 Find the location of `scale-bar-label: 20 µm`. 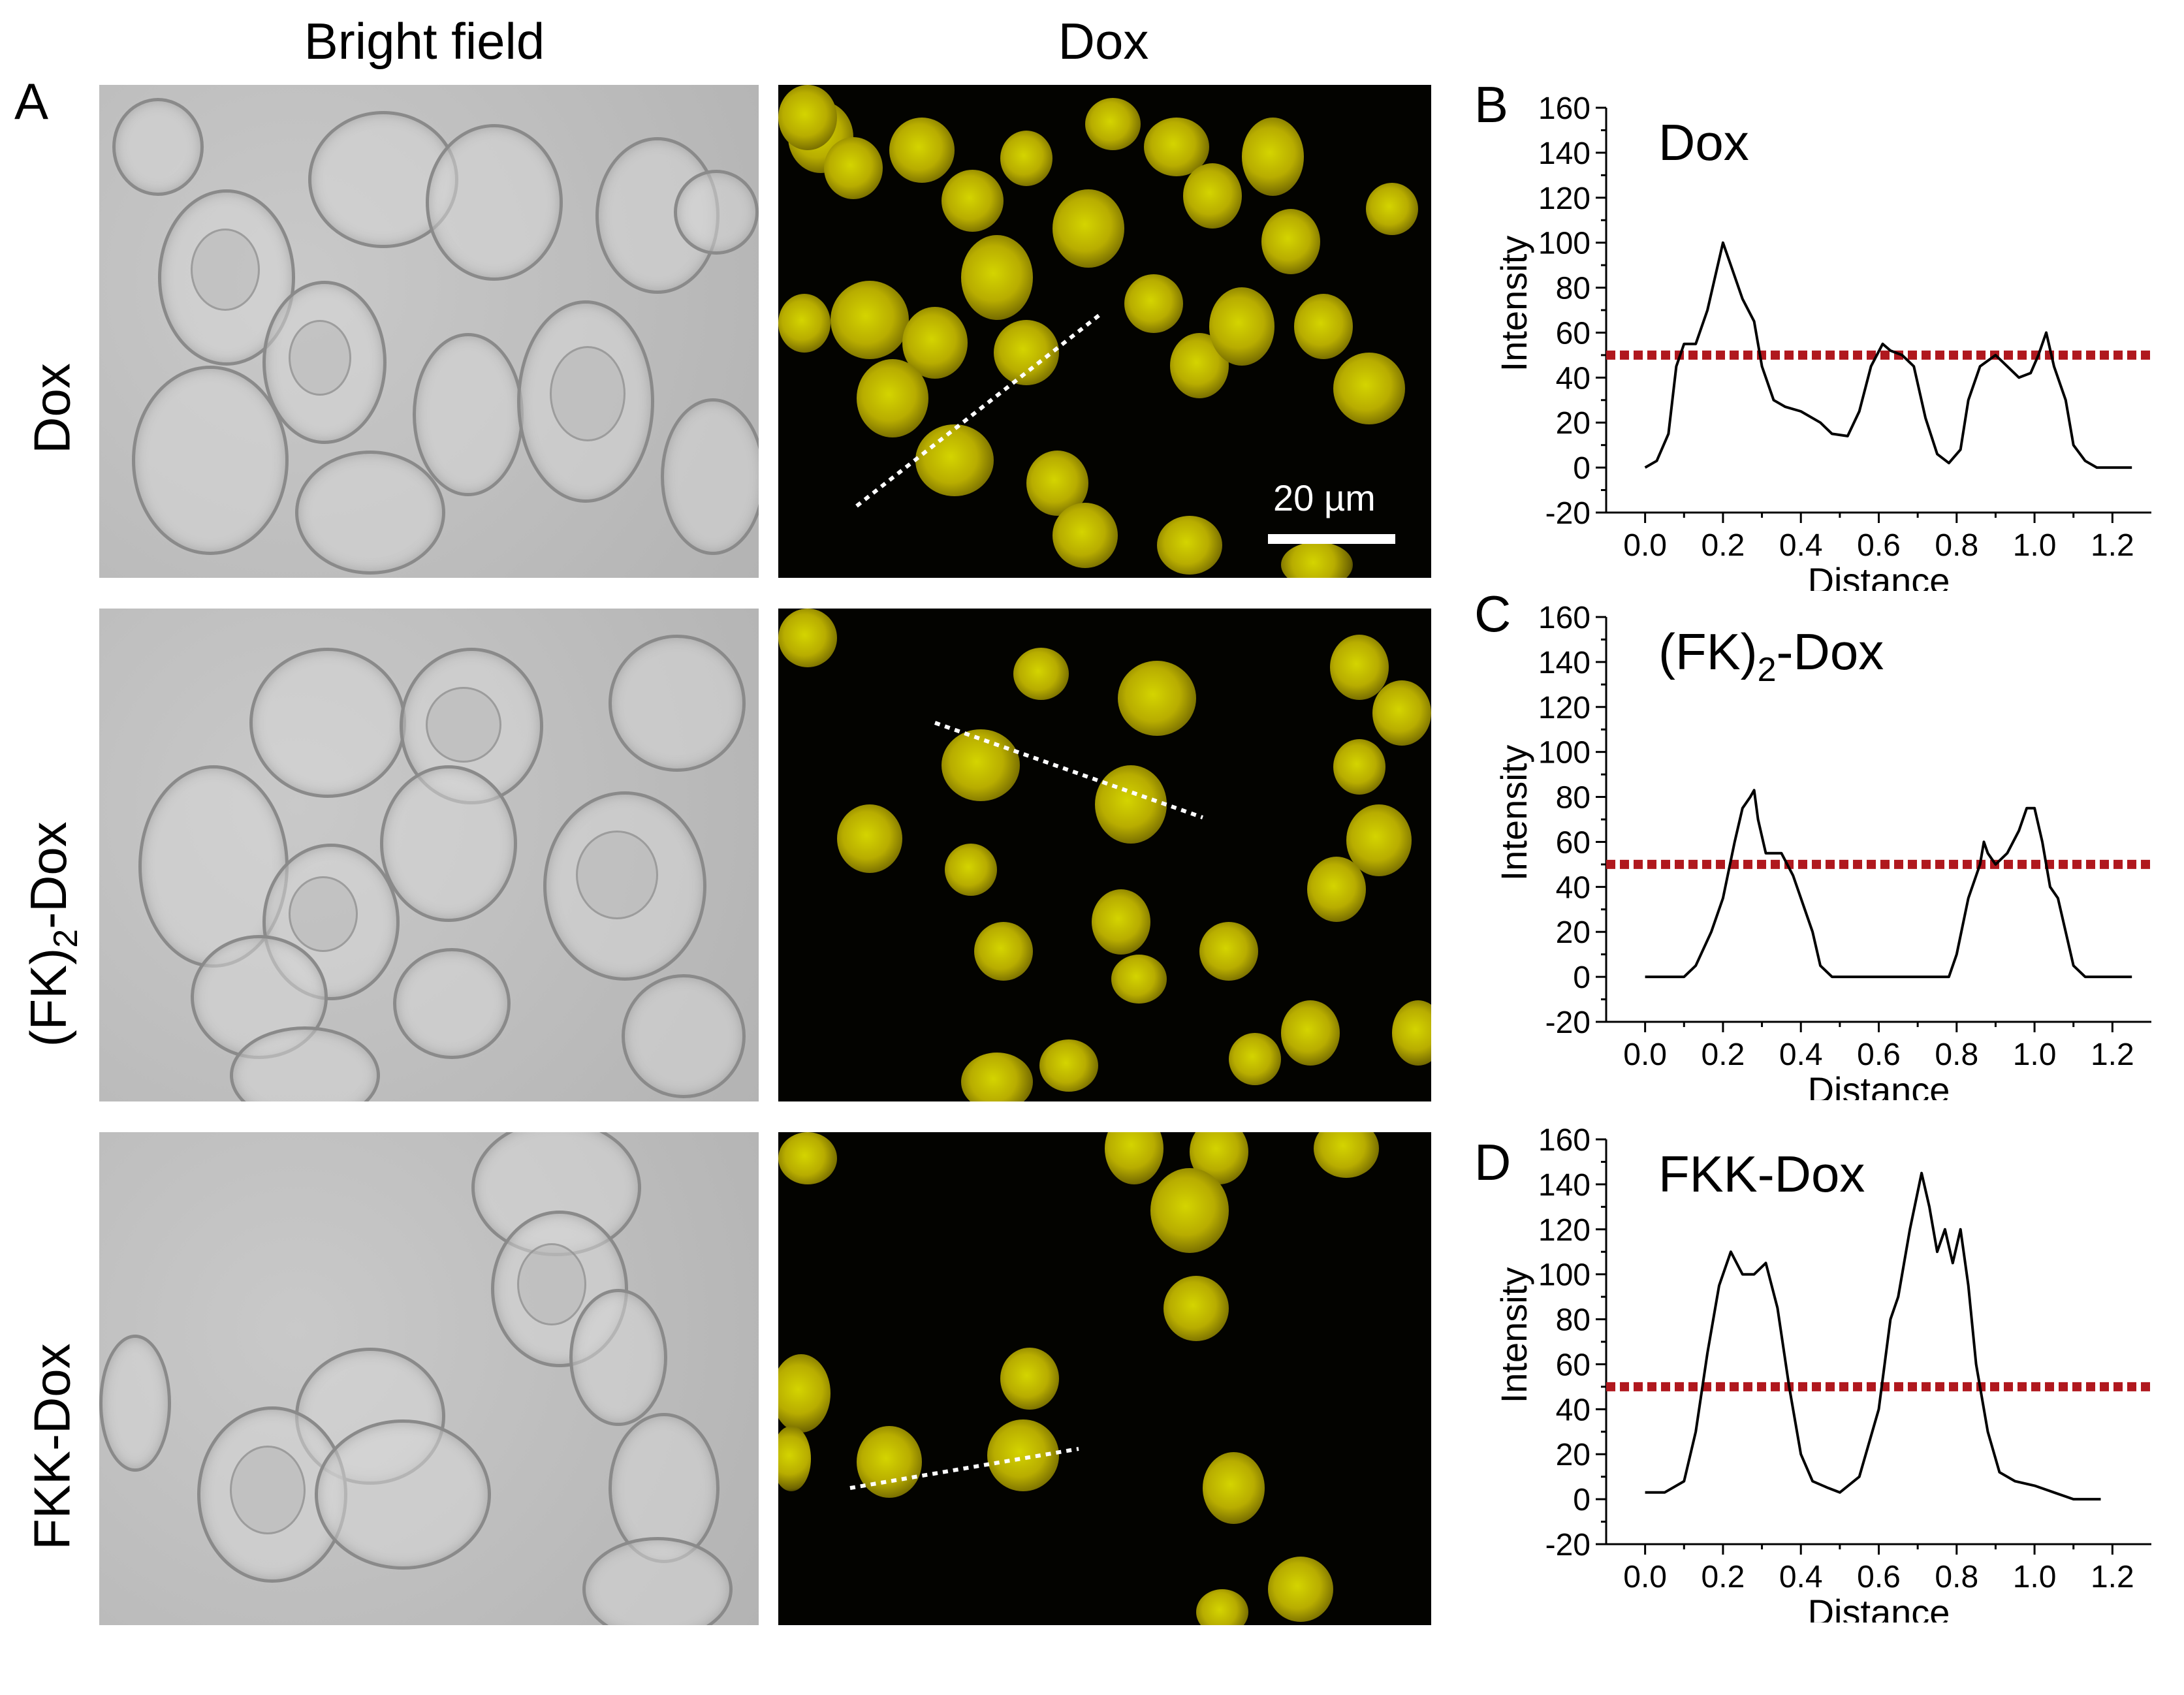

scale-bar-label: 20 µm is located at coordinates (1325, 497).